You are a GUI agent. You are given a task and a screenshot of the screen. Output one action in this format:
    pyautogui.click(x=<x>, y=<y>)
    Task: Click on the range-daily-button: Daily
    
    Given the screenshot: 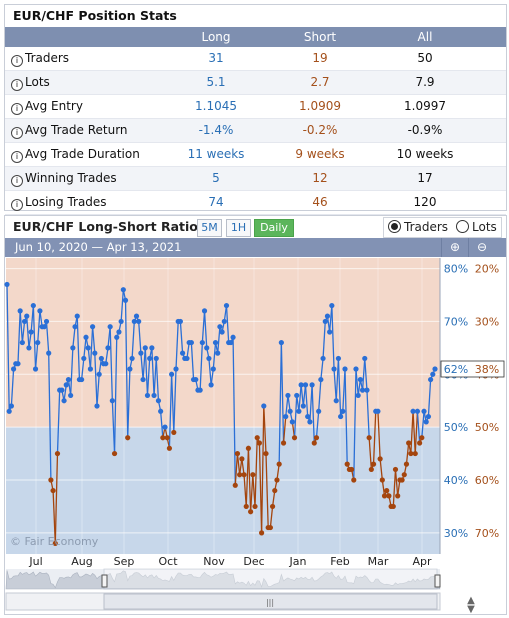 What is the action you would take?
    pyautogui.click(x=274, y=228)
    